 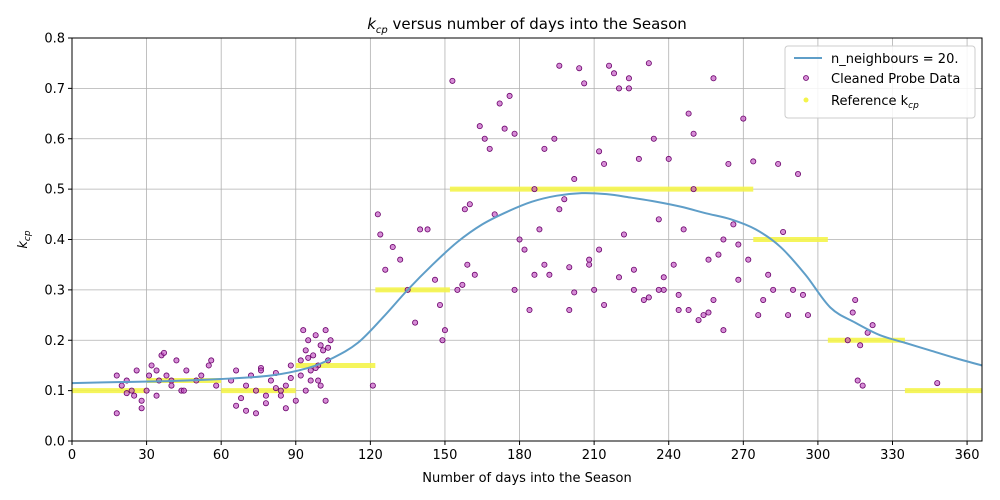 What do you see at coordinates (445, 455) in the screenshot?
I see `x-tick-label-5: 150` at bounding box center [445, 455].